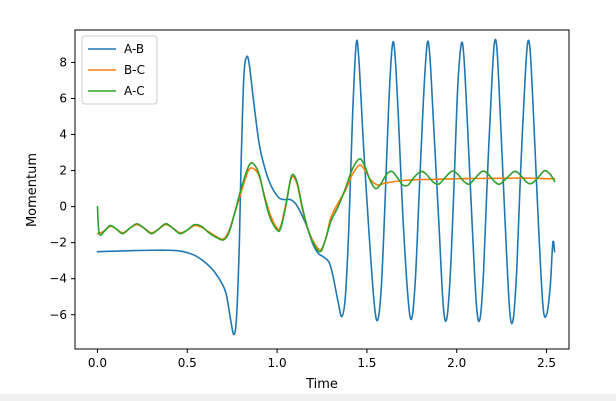 The height and width of the screenshot is (401, 616). What do you see at coordinates (58, 315) in the screenshot?
I see `y-tick-label: −6` at bounding box center [58, 315].